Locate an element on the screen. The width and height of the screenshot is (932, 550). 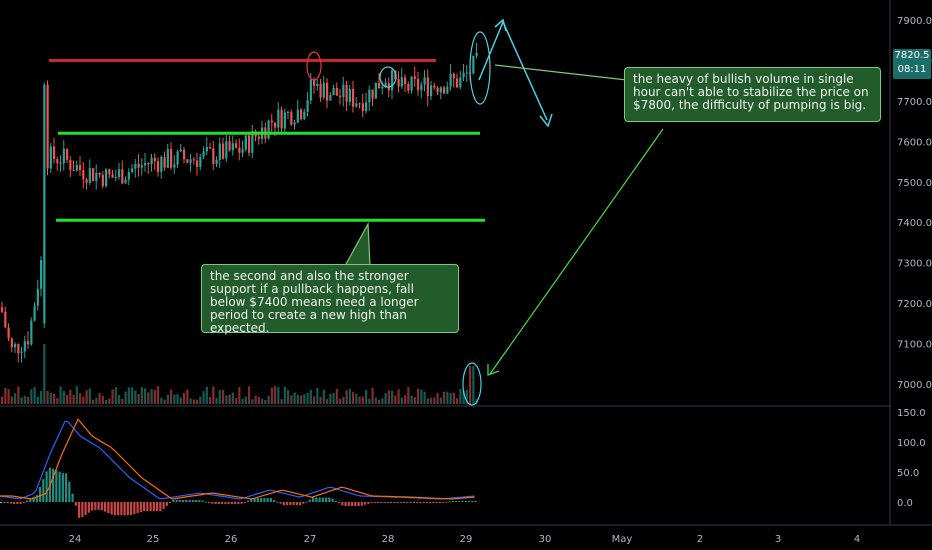
time-tick: 27 is located at coordinates (310, 539).